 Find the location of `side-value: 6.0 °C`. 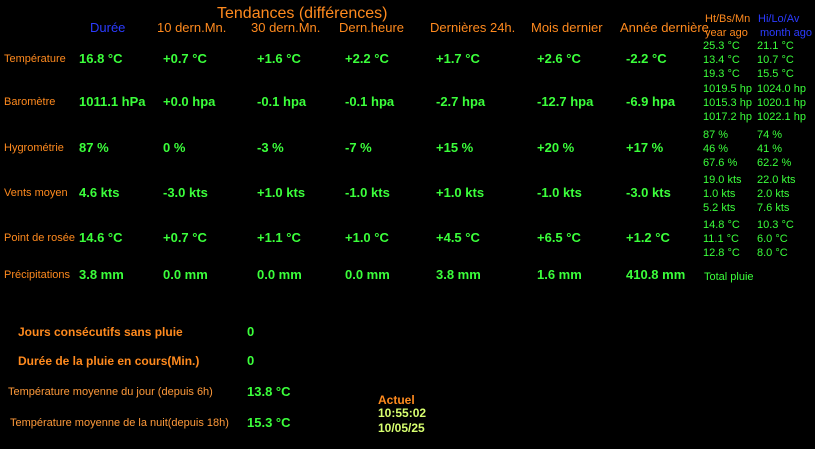

side-value: 6.0 °C is located at coordinates (772, 239).